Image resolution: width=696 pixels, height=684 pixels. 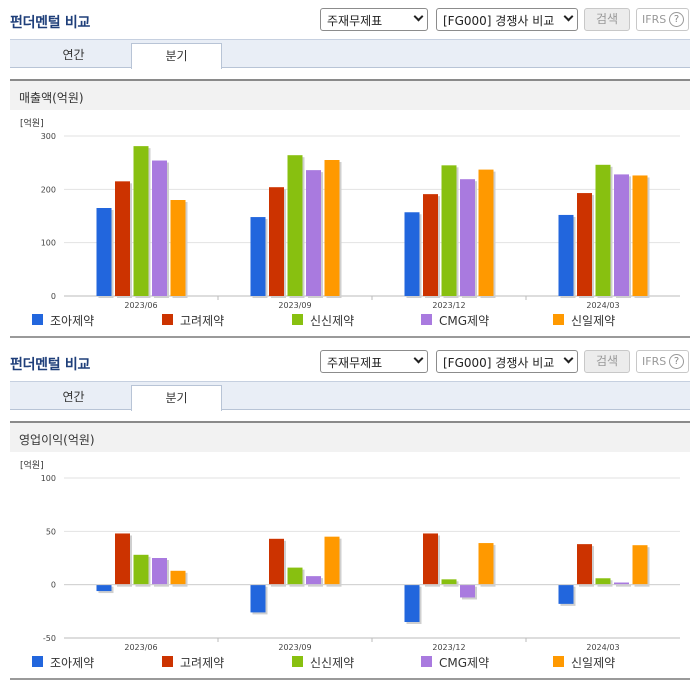 What do you see at coordinates (350, 94) in the screenshot?
I see `section-title: 매출액(억원)` at bounding box center [350, 94].